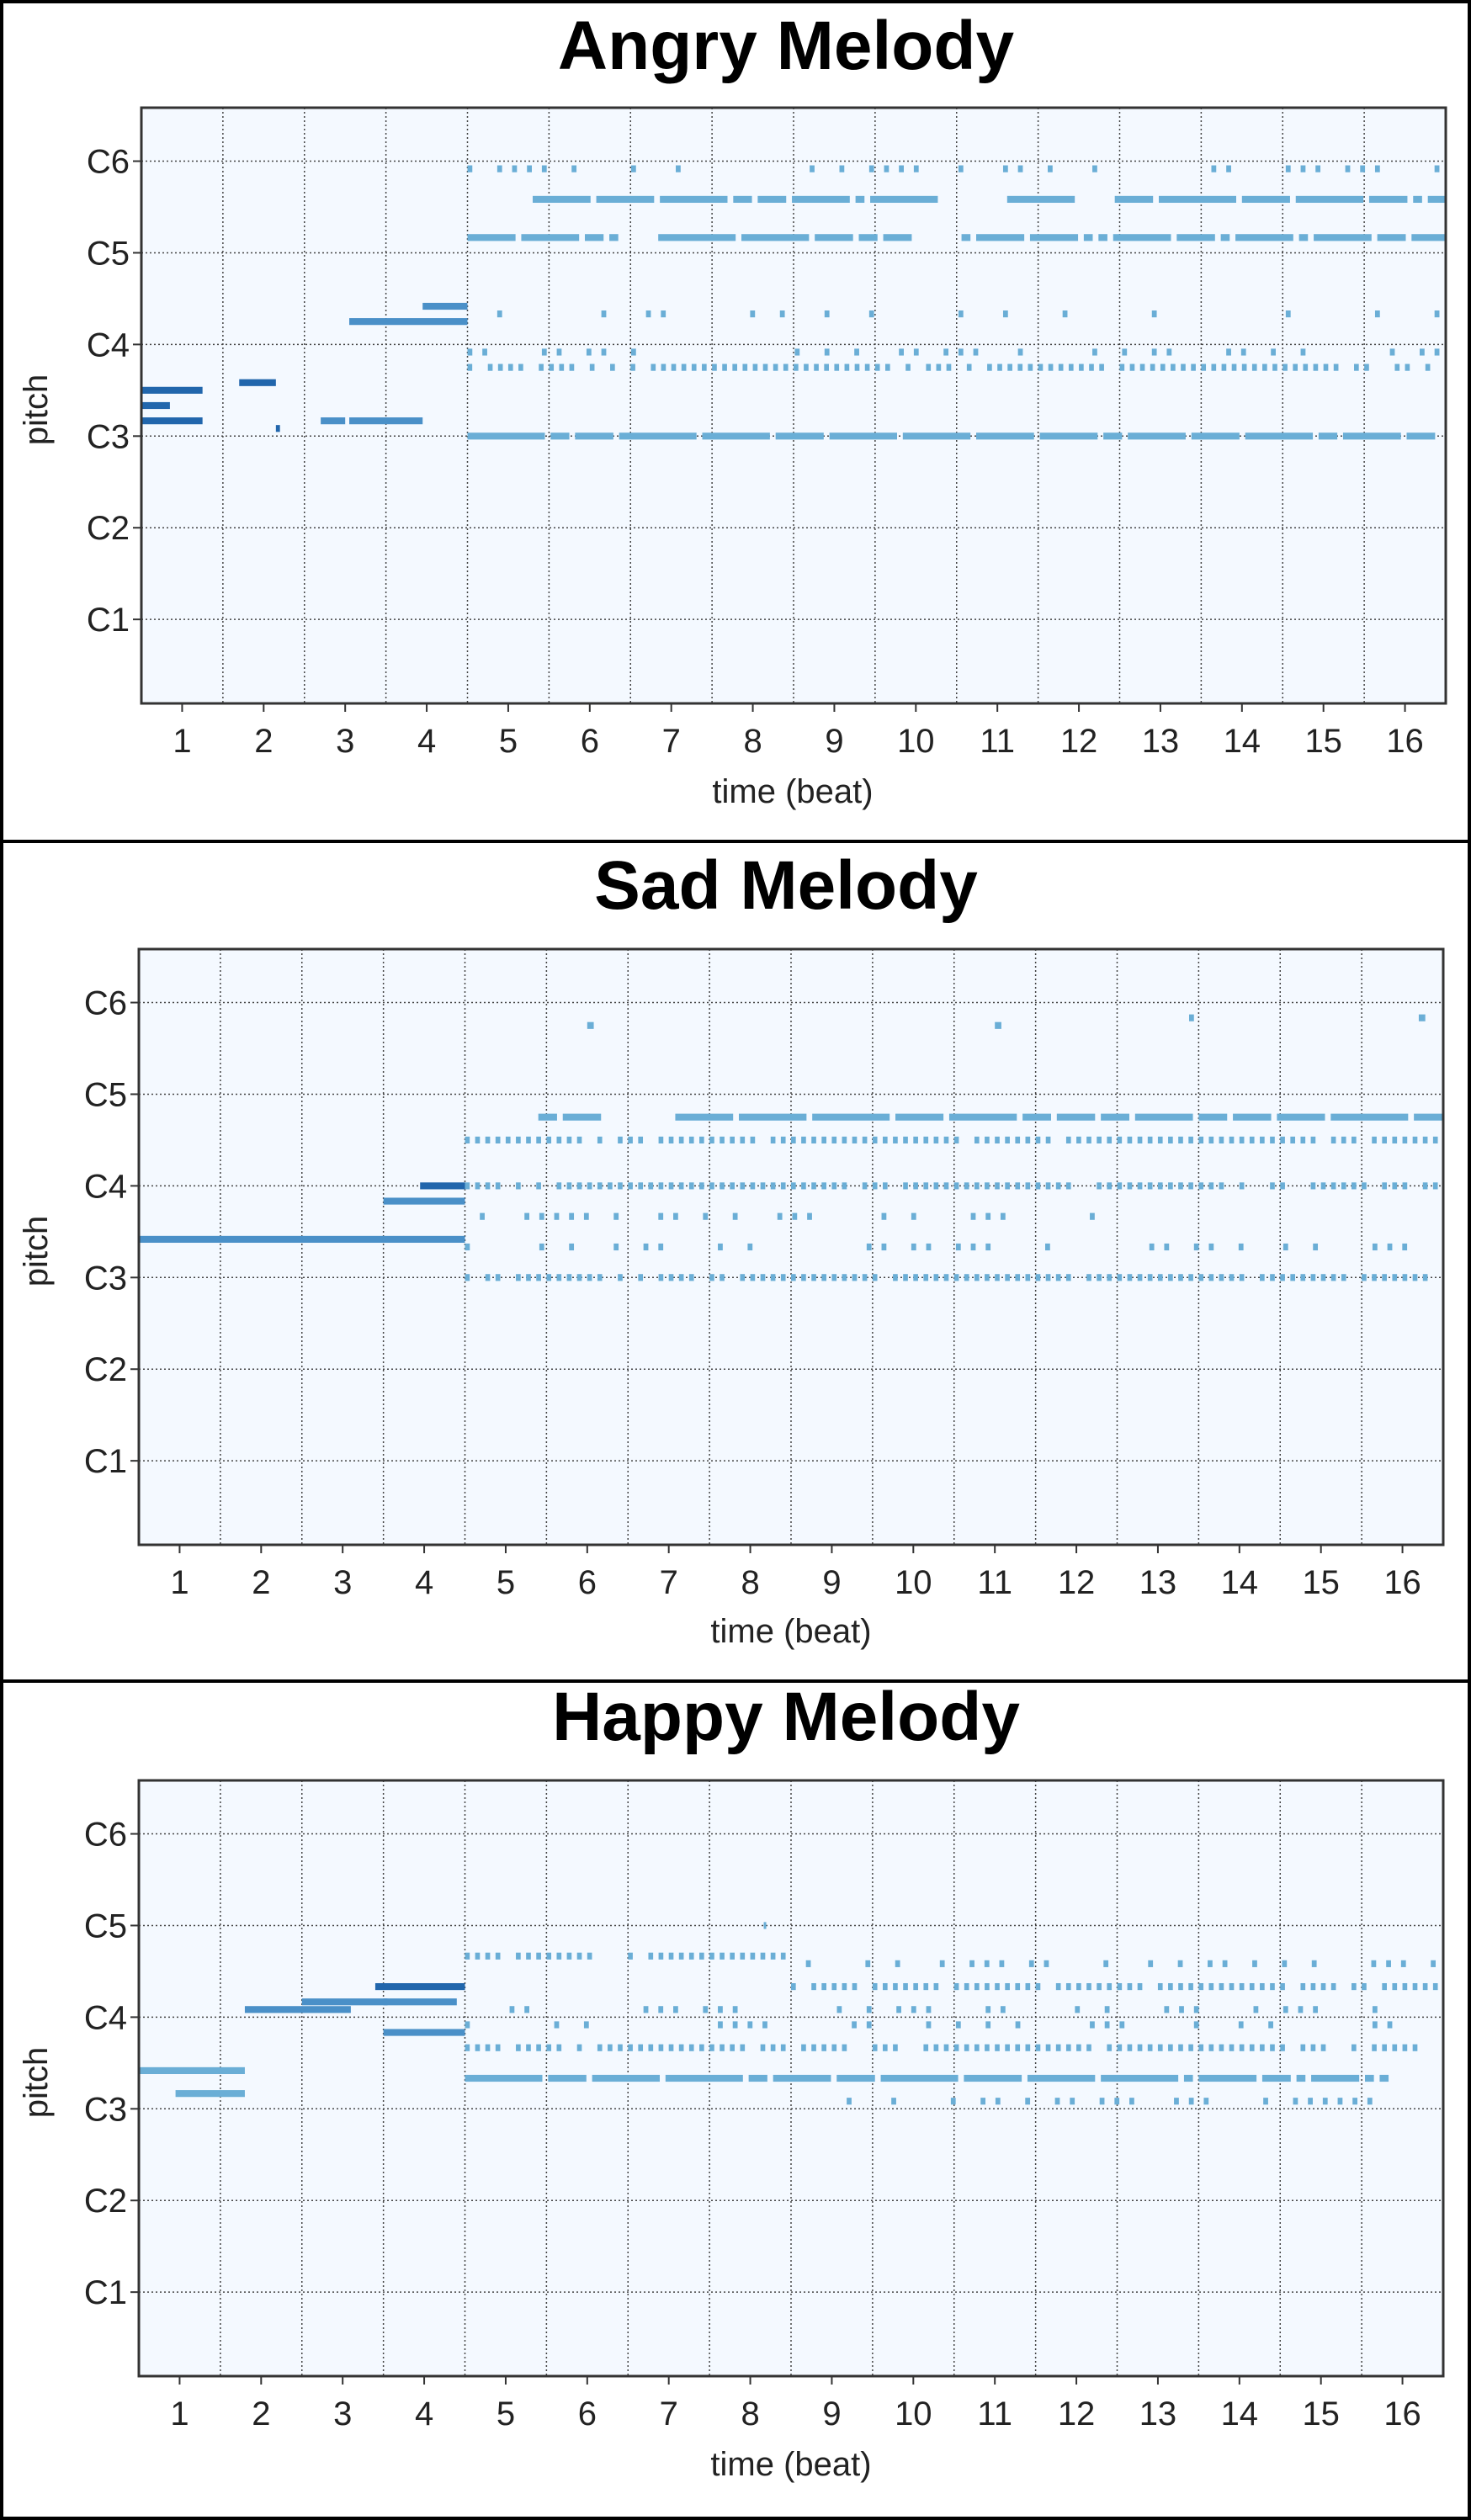  I want to click on y-tick-label: C4, so click(106, 1186).